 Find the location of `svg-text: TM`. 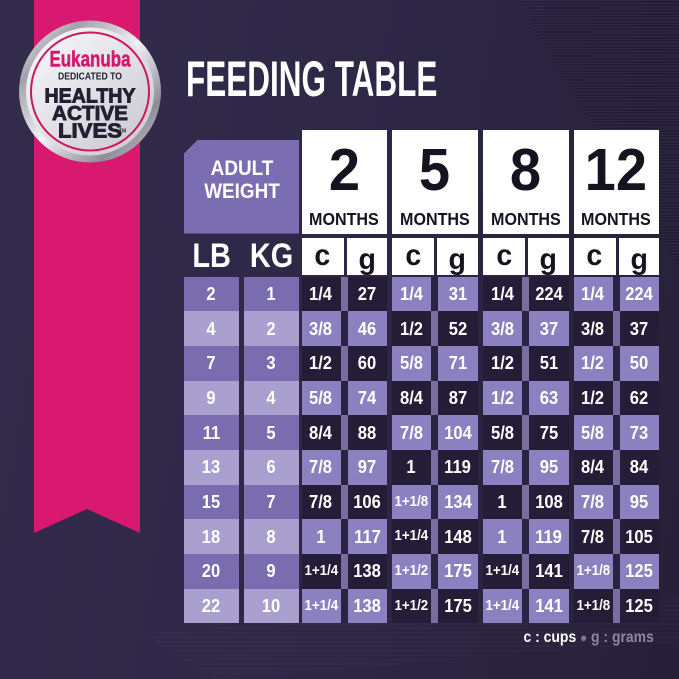

svg-text: TM is located at coordinates (122, 132).